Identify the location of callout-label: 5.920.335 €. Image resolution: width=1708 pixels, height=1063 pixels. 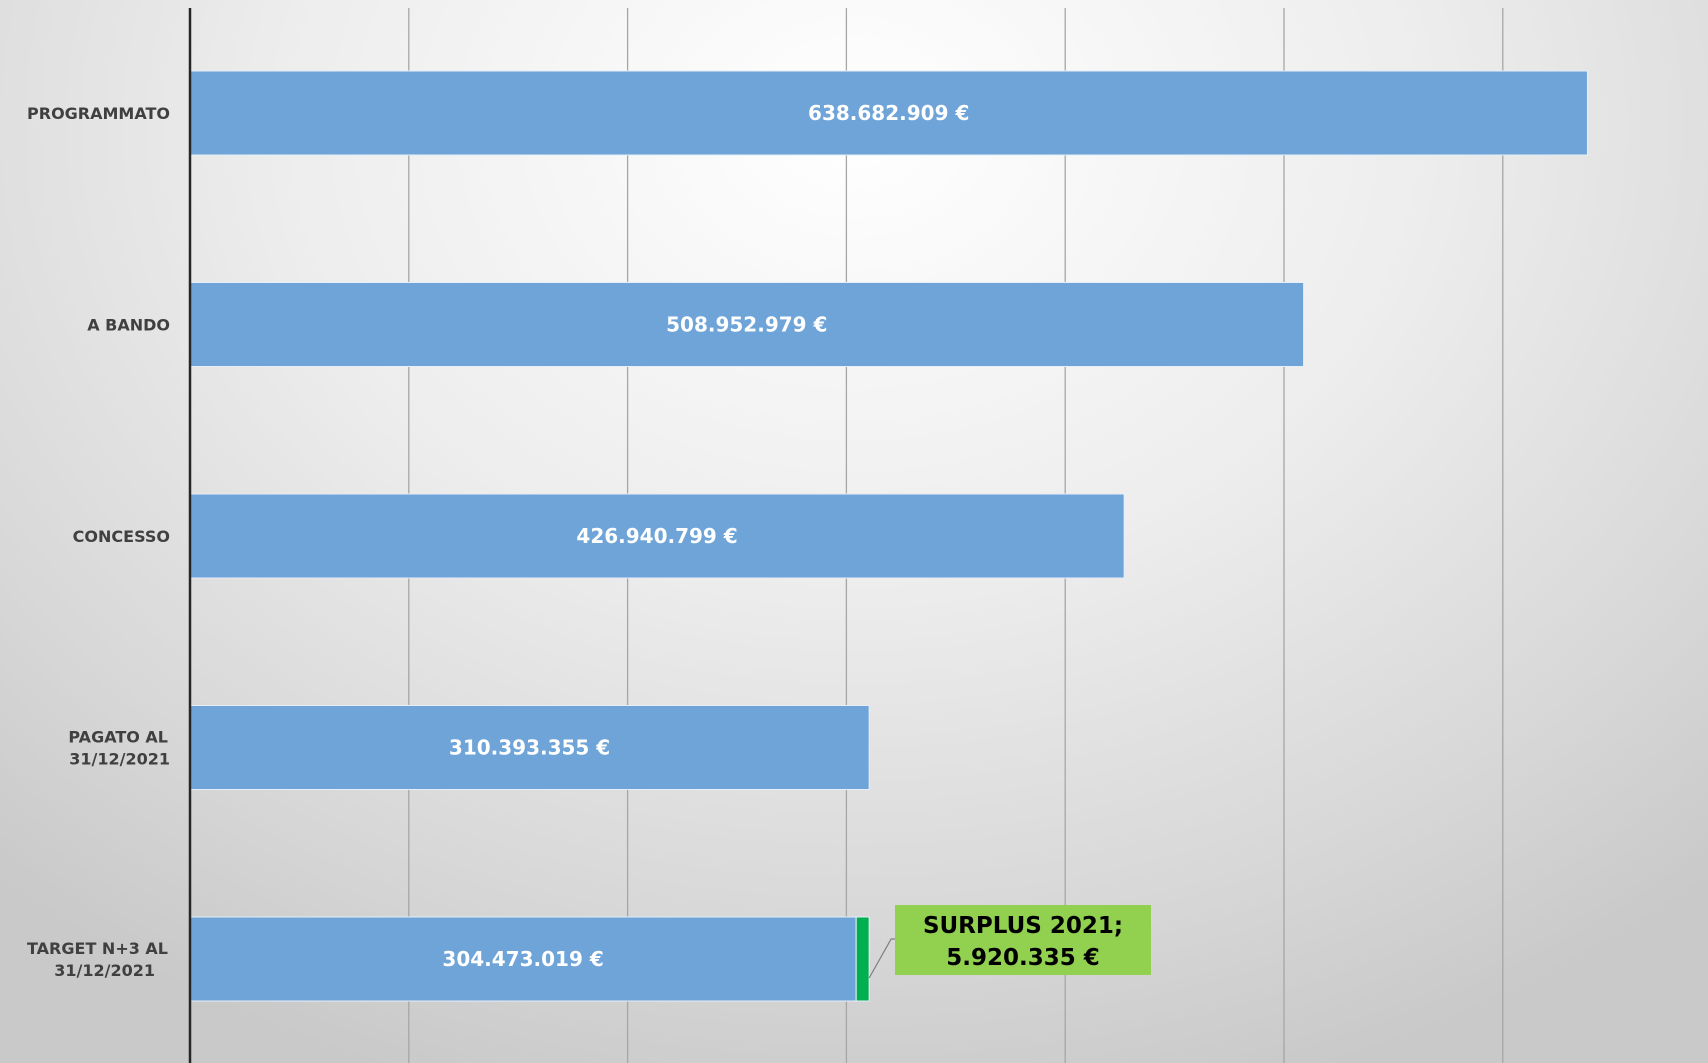
(1023, 958).